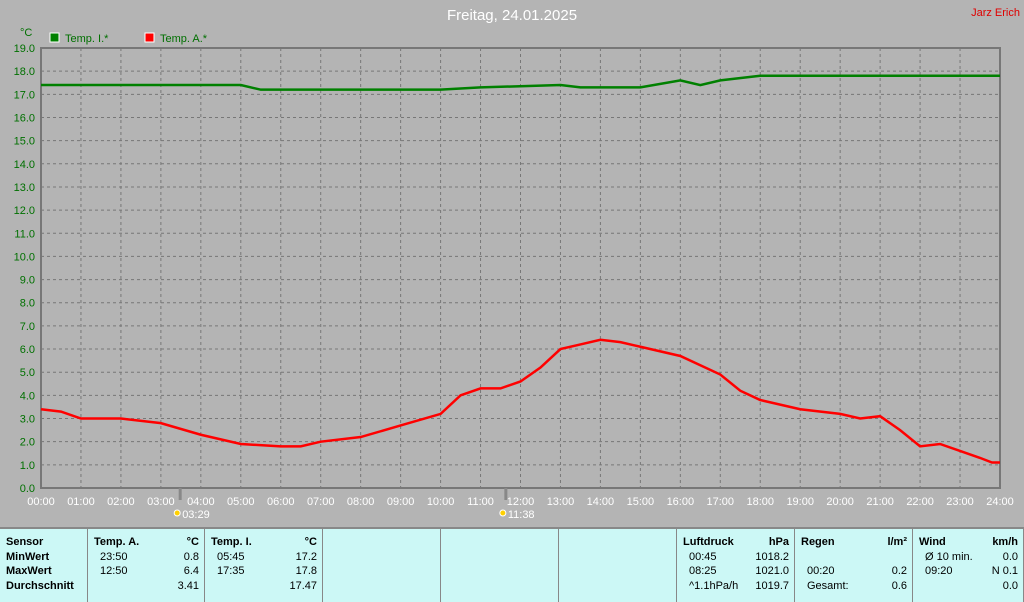 This screenshot has width=1024, height=602. What do you see at coordinates (177, 513) in the screenshot?
I see `sunrise-icon` at bounding box center [177, 513].